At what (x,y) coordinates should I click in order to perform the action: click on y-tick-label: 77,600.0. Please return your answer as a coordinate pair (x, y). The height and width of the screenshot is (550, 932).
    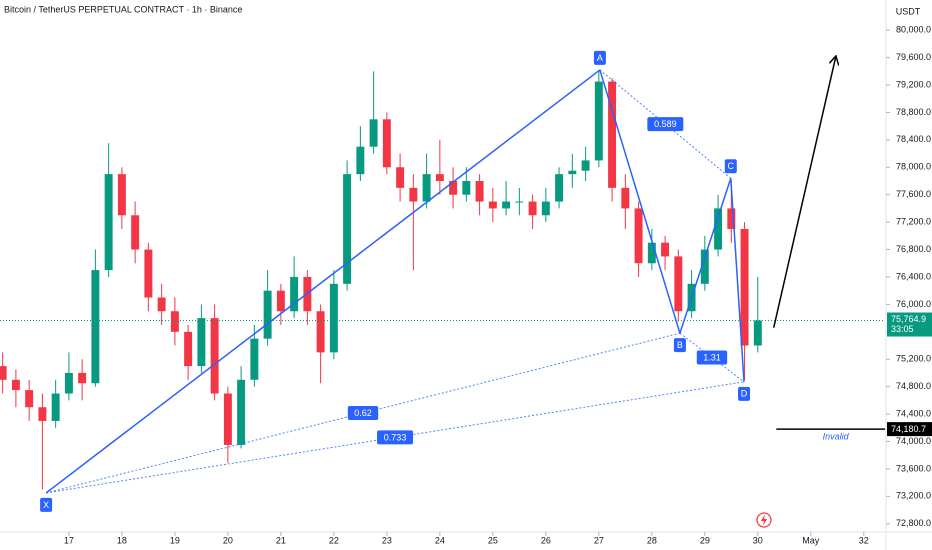
    Looking at the image, I should click on (913, 194).